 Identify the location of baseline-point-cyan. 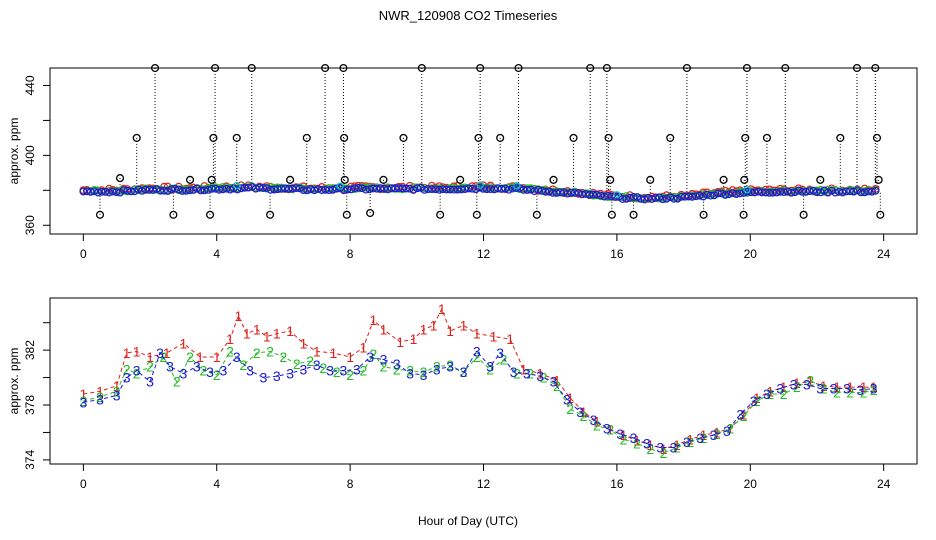
(617, 195).